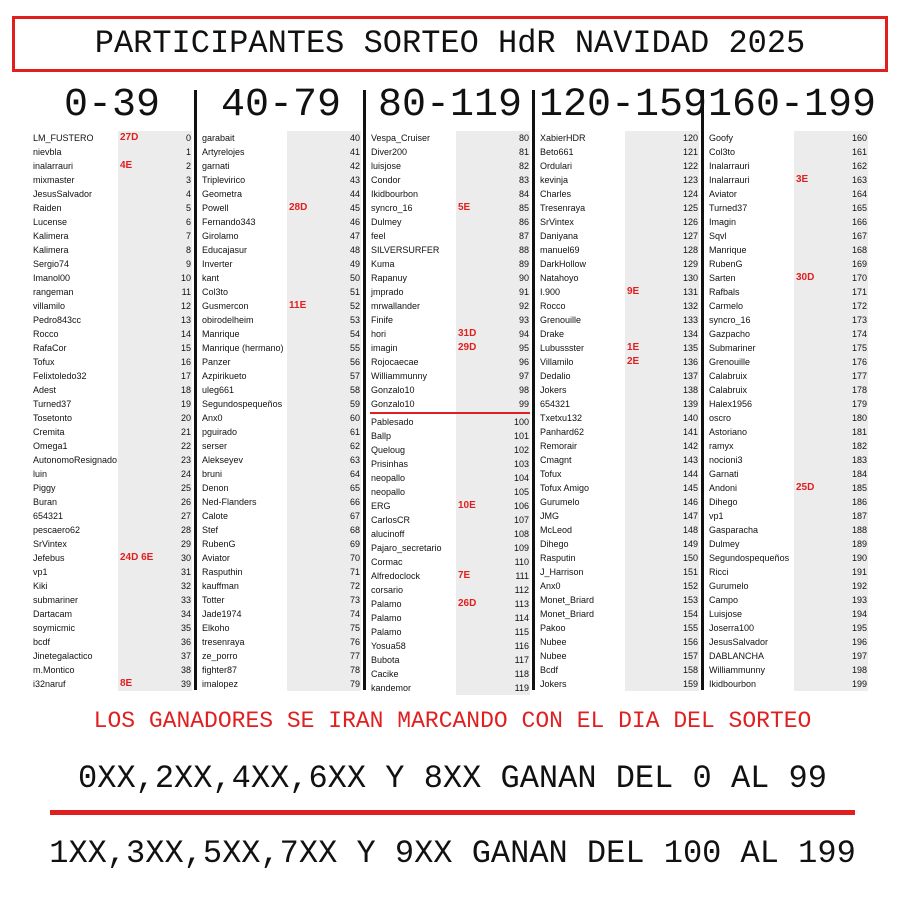 This screenshot has width=905, height=905. Describe the element at coordinates (788, 152) in the screenshot. I see `participant-row: Col3to 161` at that location.